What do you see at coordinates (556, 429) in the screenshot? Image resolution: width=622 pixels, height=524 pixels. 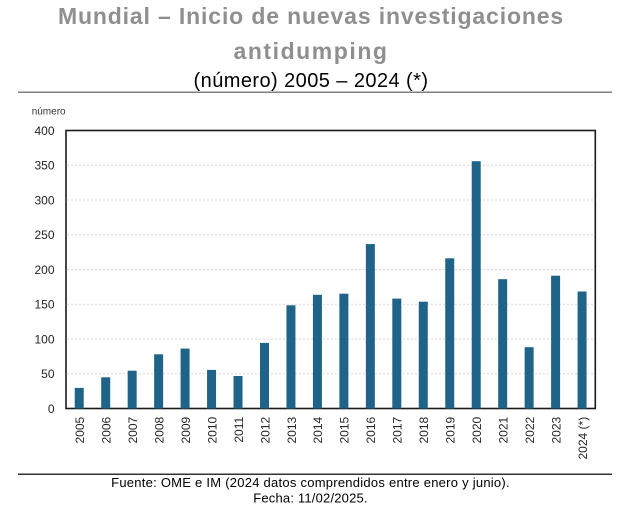 I see `svg-text: 2023` at bounding box center [556, 429].